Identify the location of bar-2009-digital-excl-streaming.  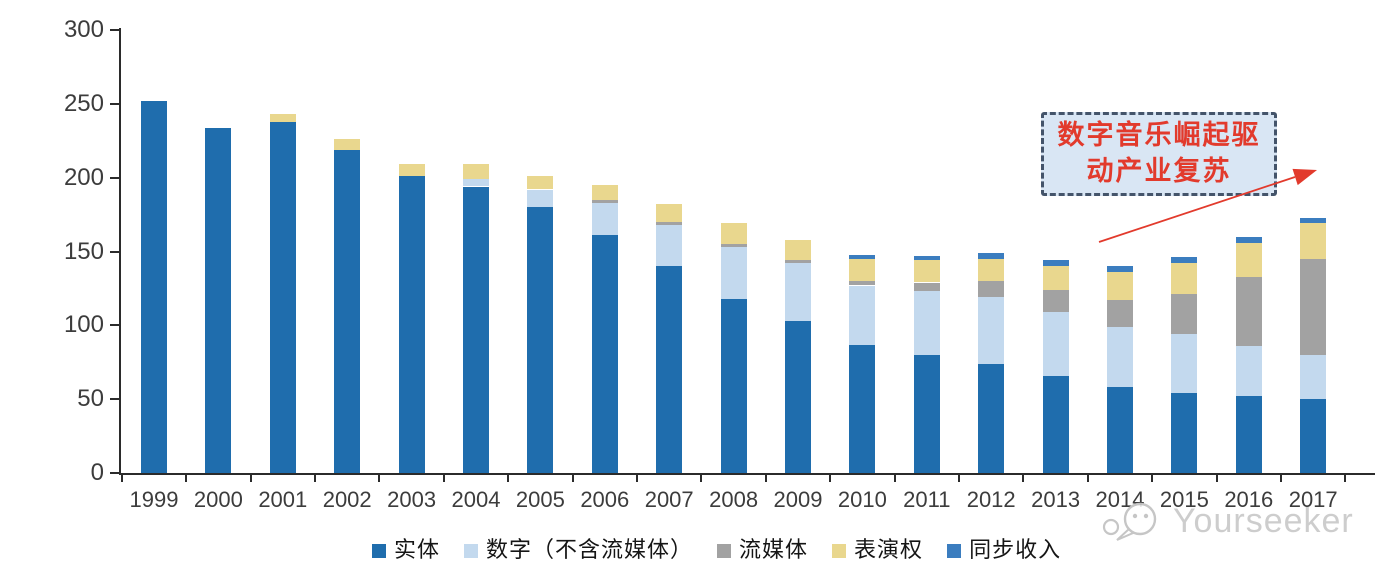
(798, 292).